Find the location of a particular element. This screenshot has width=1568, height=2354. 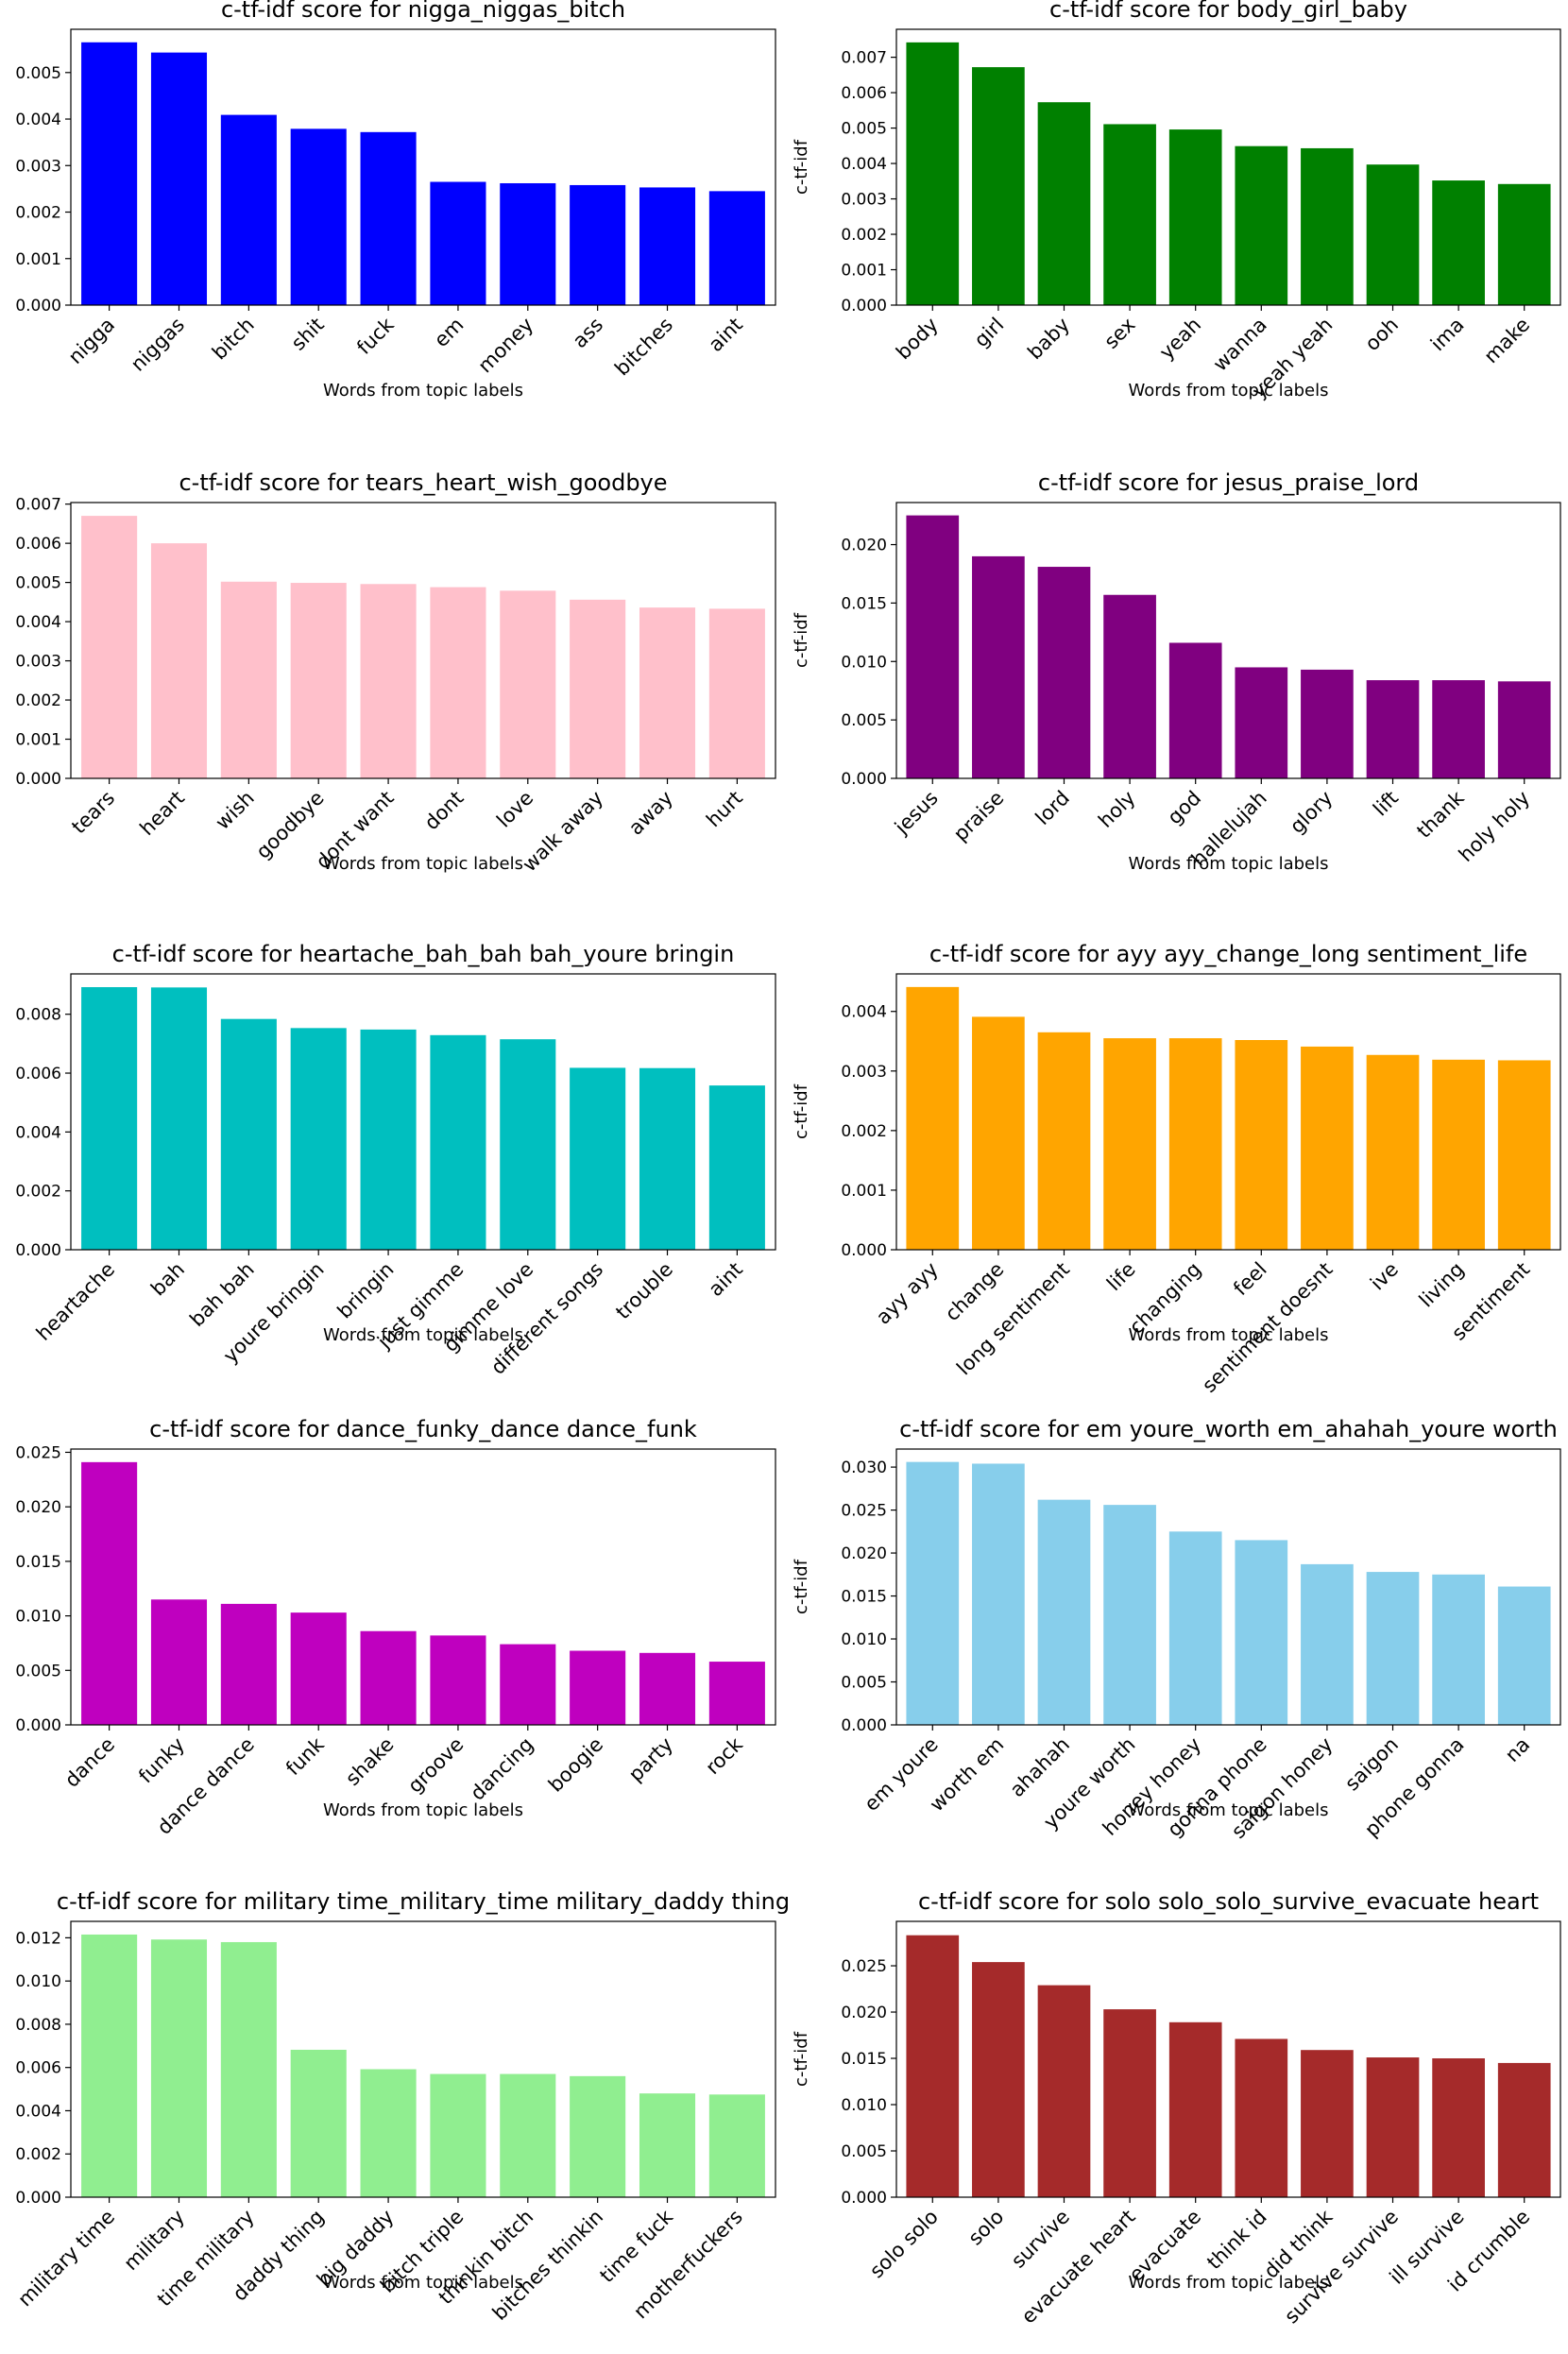

chart-title: c-tf-idf score for nigga_niggas_bitch is located at coordinates (423, 12).